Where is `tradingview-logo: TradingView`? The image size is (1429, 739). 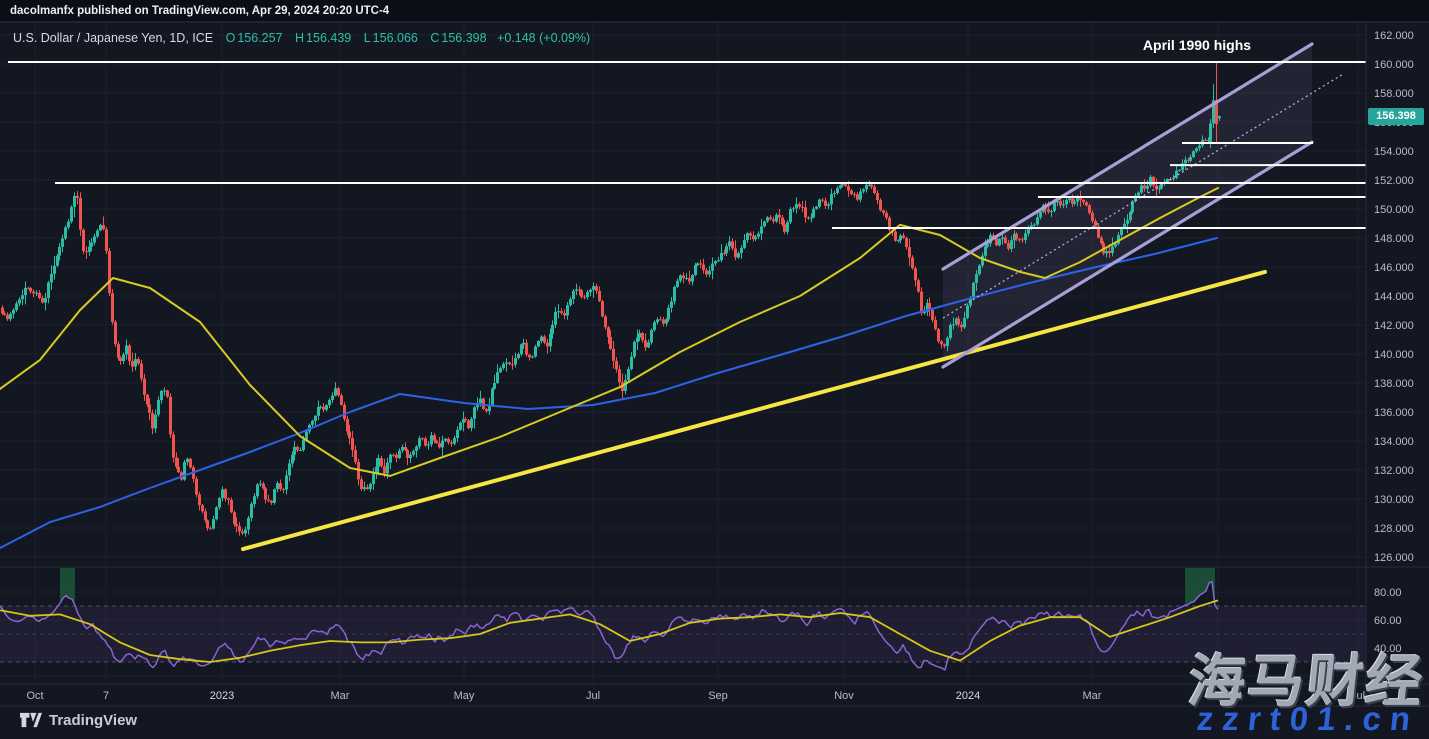
tradingview-logo: TradingView is located at coordinates (78, 720).